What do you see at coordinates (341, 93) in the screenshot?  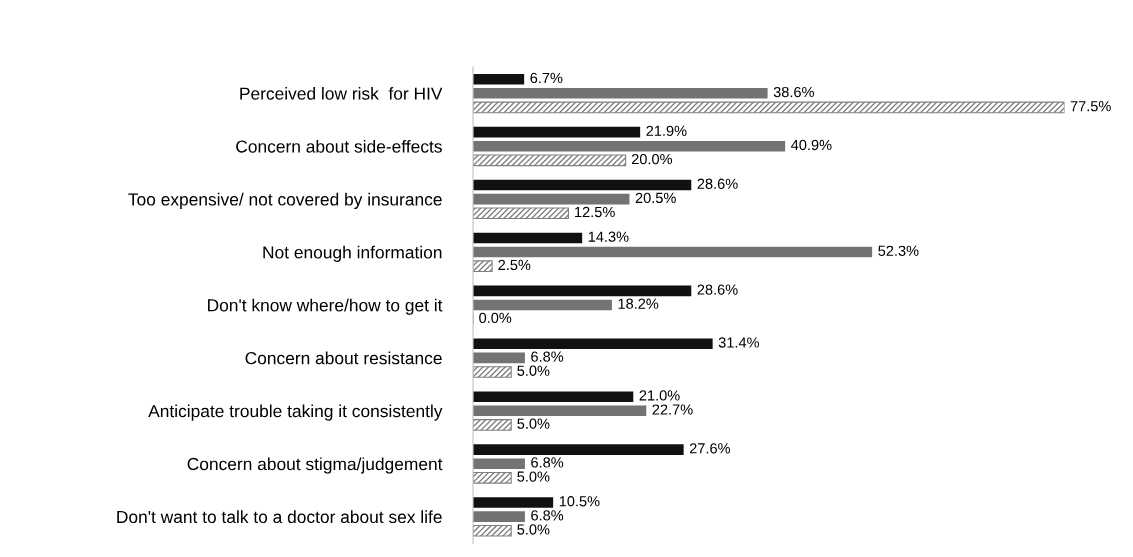 I see `y-tick-label: Perceived low risk for HIV` at bounding box center [341, 93].